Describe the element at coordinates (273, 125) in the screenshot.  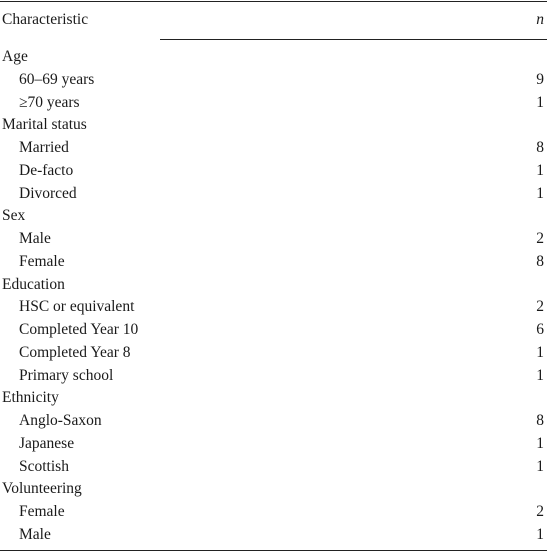
I see `group-row-marital-status: Marital status` at that location.